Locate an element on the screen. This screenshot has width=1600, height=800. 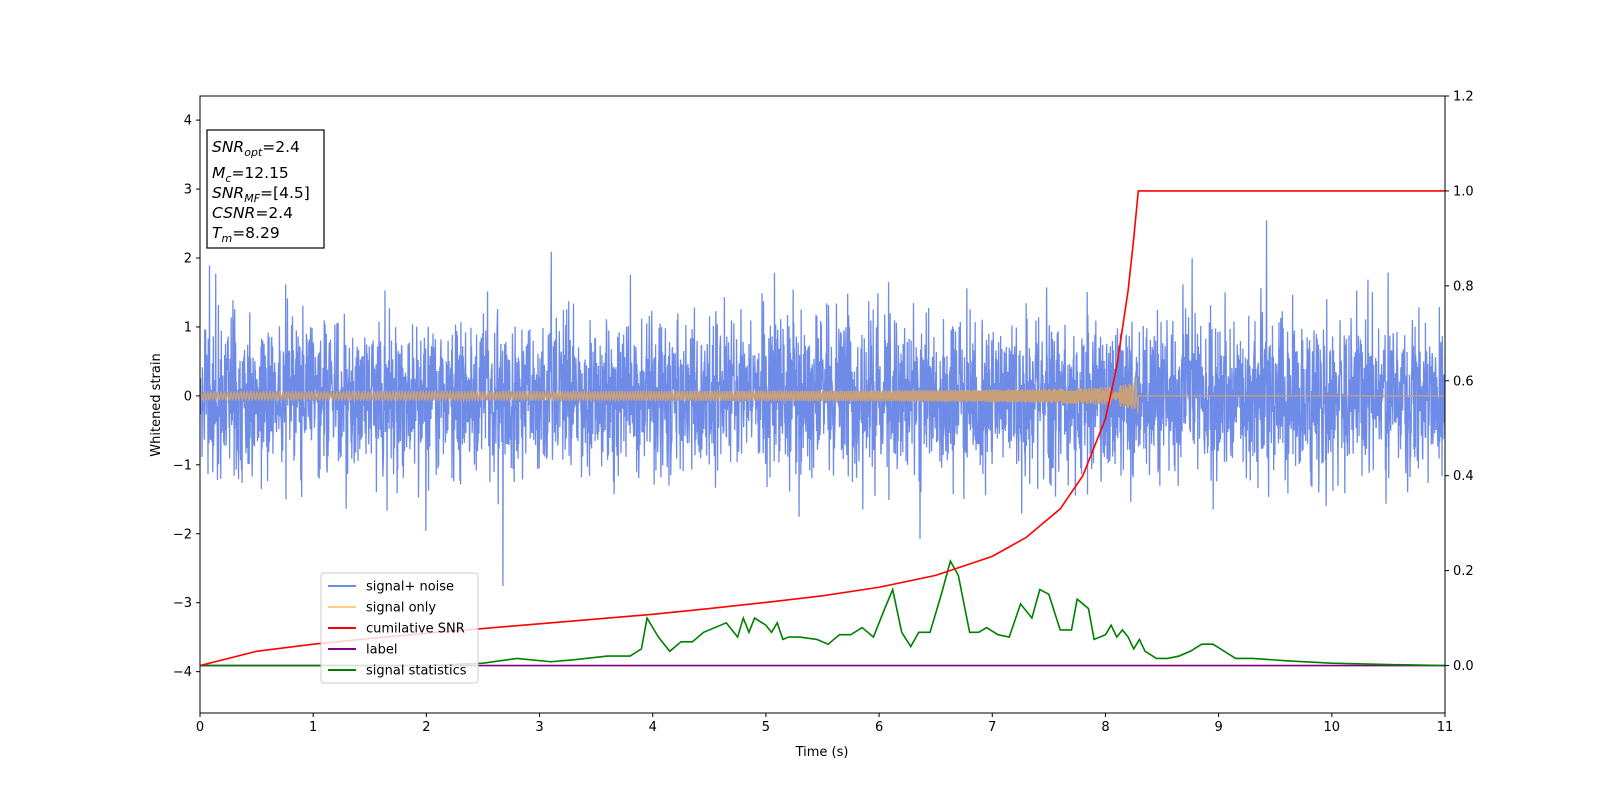
x-tick-label: 6 is located at coordinates (879, 727).